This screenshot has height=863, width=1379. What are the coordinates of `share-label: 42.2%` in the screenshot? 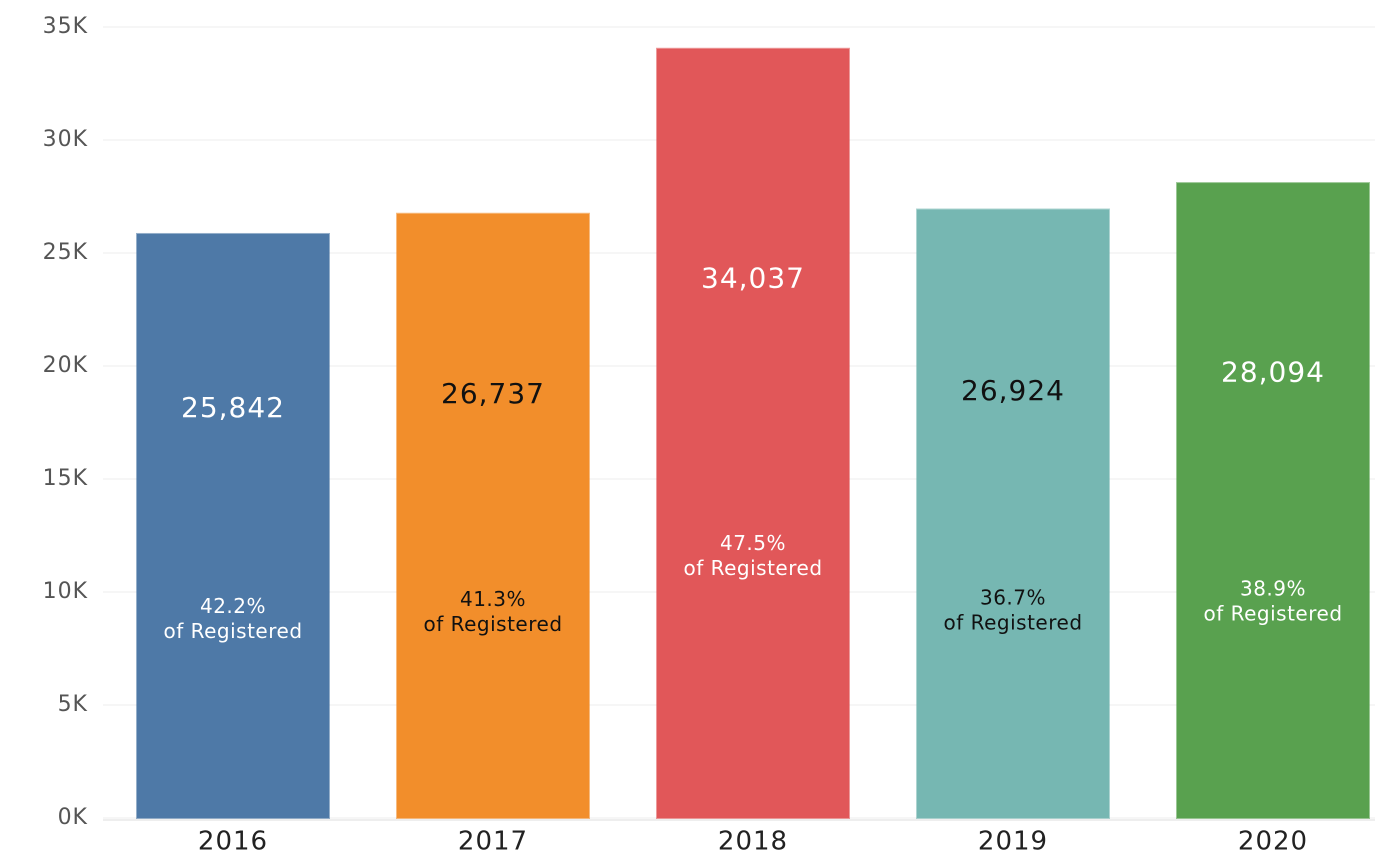 It's located at (233, 606).